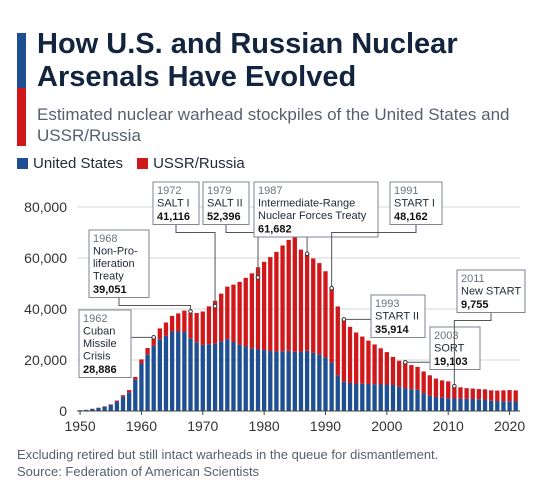 Image resolution: width=540 pixels, height=485 pixels. What do you see at coordinates (221, 317) in the screenshot?
I see `bar-russia-1973` at bounding box center [221, 317].